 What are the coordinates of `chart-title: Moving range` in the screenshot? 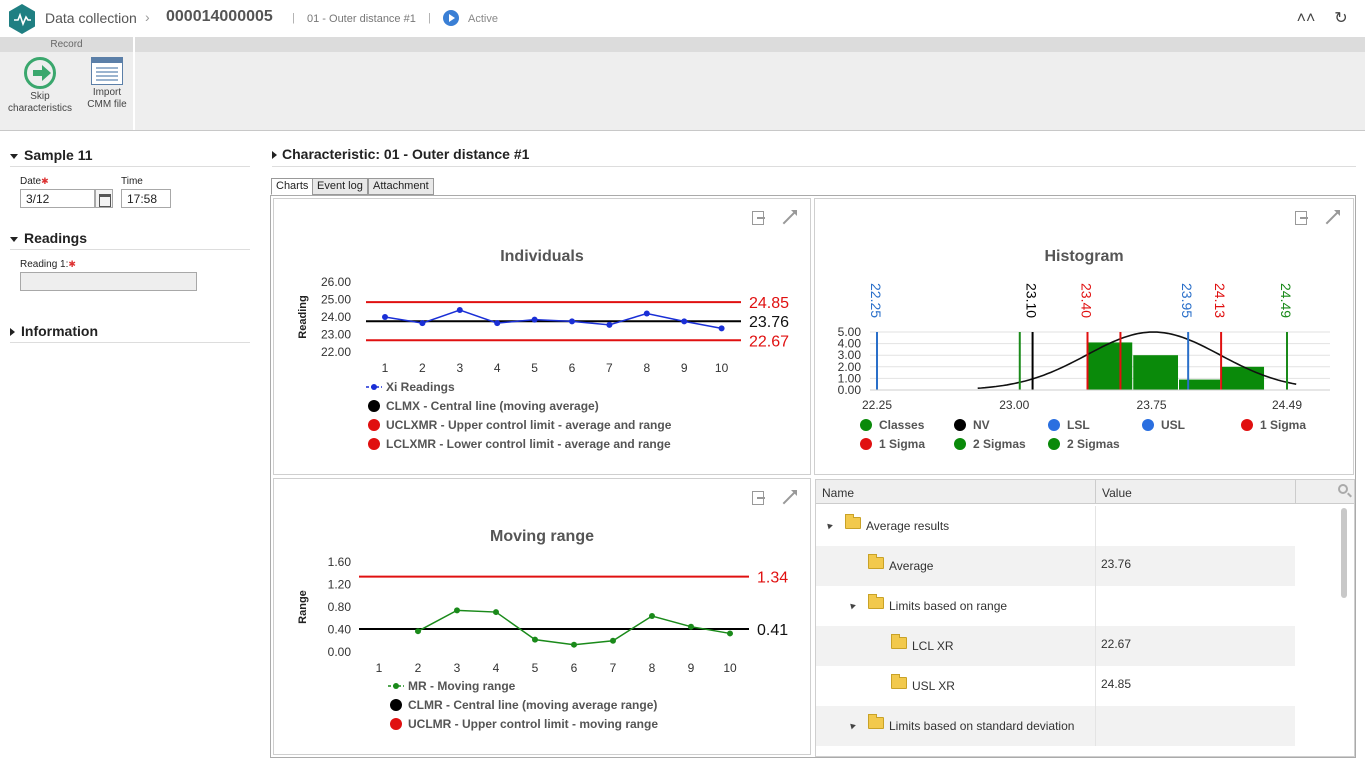 It's located at (542, 536).